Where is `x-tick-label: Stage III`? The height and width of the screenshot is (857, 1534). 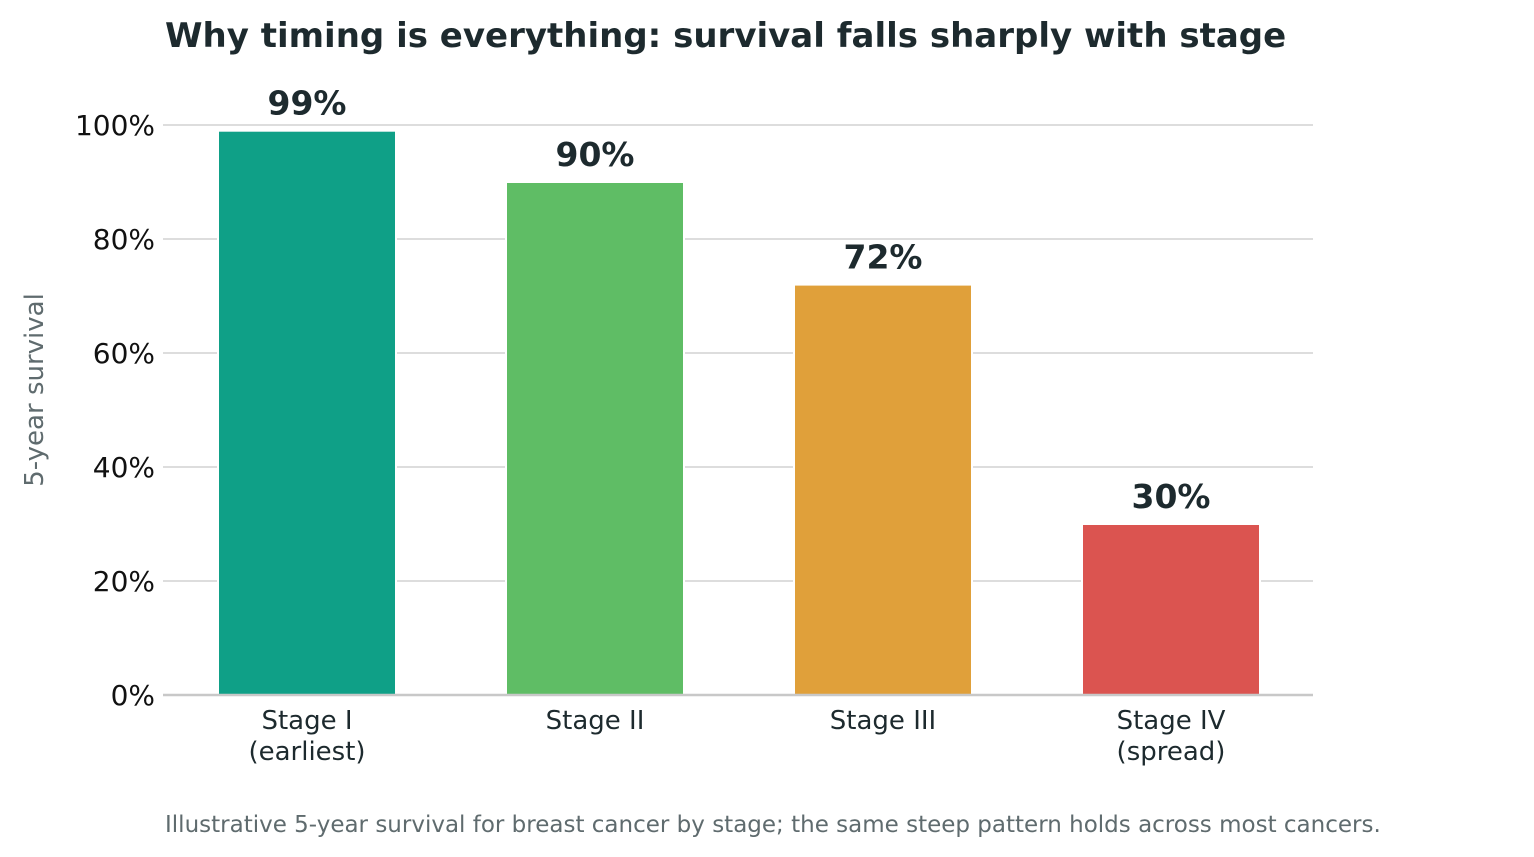
x-tick-label: Stage III is located at coordinates (883, 721).